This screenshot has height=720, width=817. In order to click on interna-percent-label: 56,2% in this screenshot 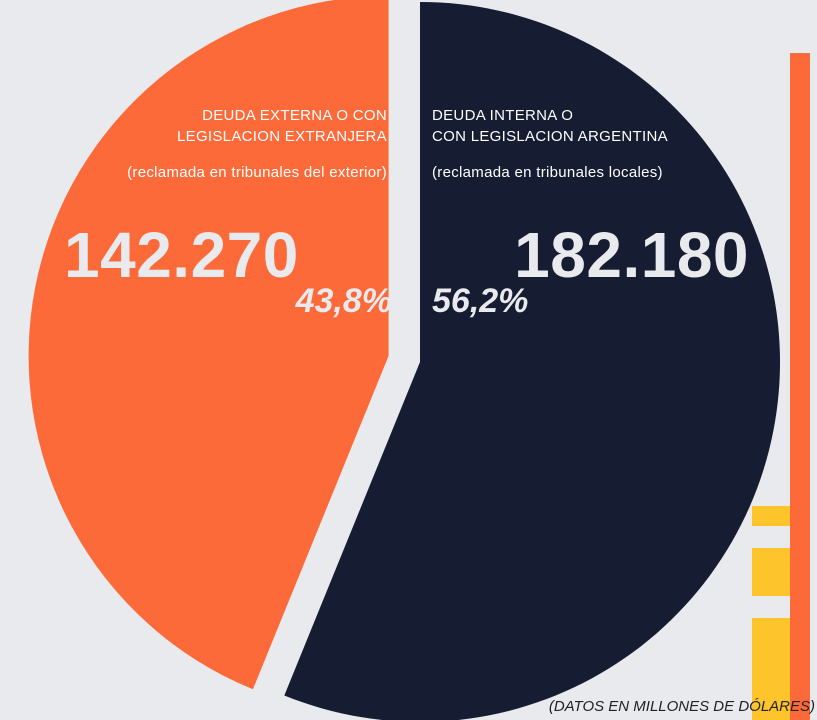, I will do `click(480, 301)`.